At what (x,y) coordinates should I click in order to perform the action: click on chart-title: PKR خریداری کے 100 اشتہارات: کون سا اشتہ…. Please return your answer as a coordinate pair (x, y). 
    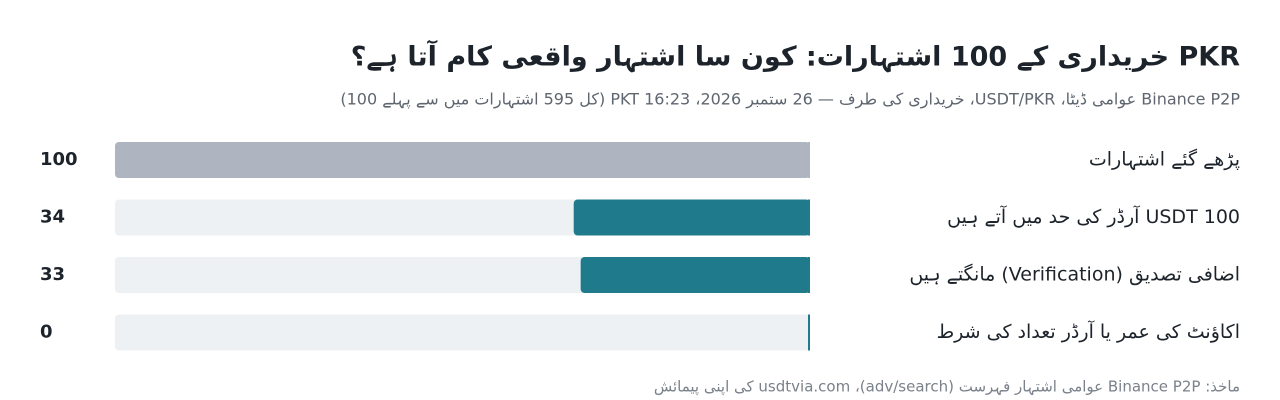
    Looking at the image, I should click on (796, 57).